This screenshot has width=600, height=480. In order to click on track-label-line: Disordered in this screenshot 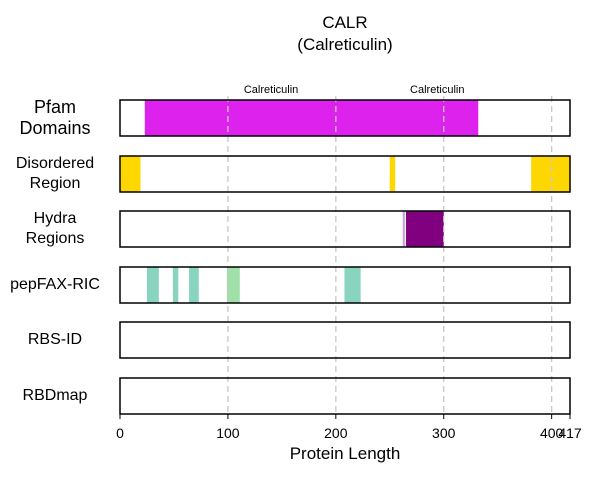, I will do `click(55, 163)`.